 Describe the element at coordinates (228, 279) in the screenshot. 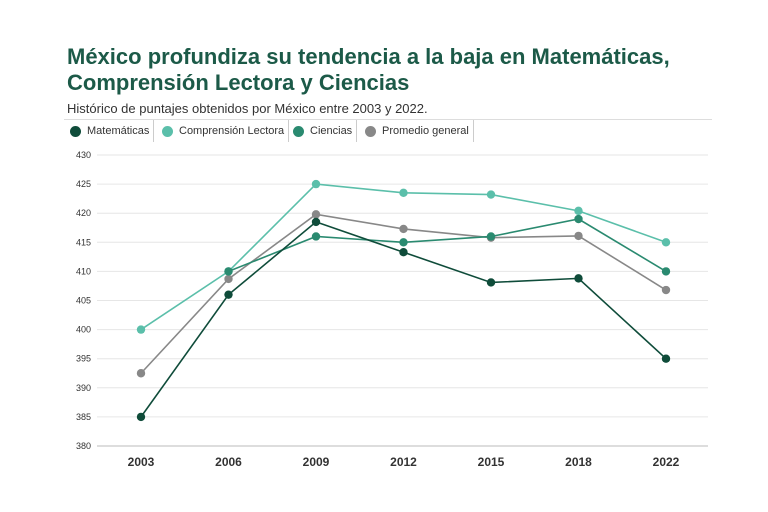

I see `point-promedio-general-2006` at that location.